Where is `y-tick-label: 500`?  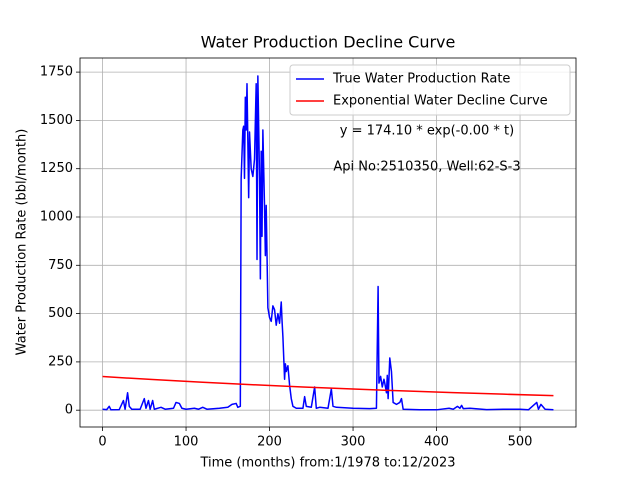
y-tick-label: 500 is located at coordinates (60, 313).